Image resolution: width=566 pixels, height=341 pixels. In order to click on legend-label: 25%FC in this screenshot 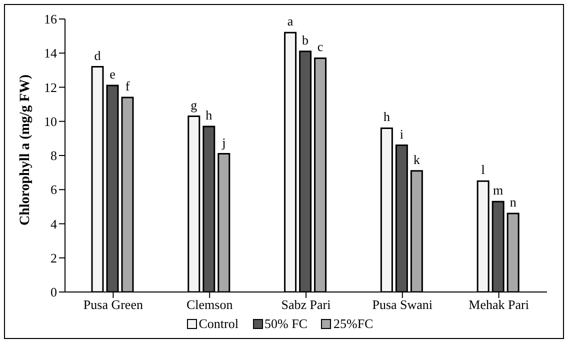, I will do `click(353, 324)`.